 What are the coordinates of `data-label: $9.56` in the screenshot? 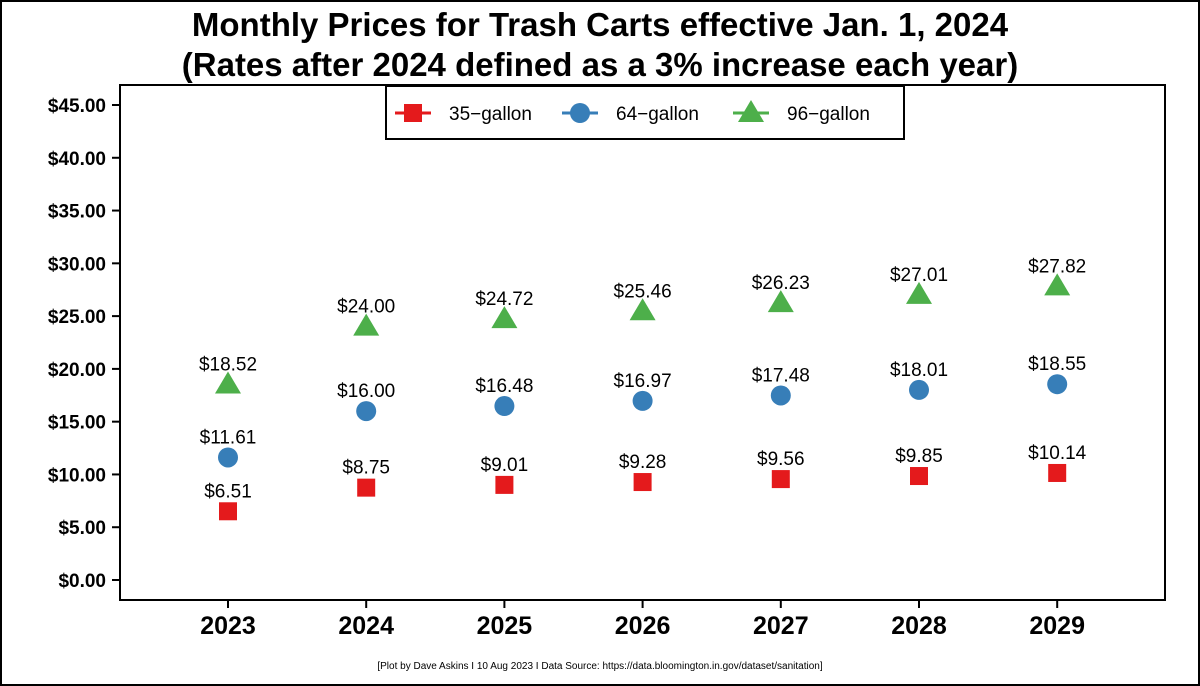 It's located at (781, 459).